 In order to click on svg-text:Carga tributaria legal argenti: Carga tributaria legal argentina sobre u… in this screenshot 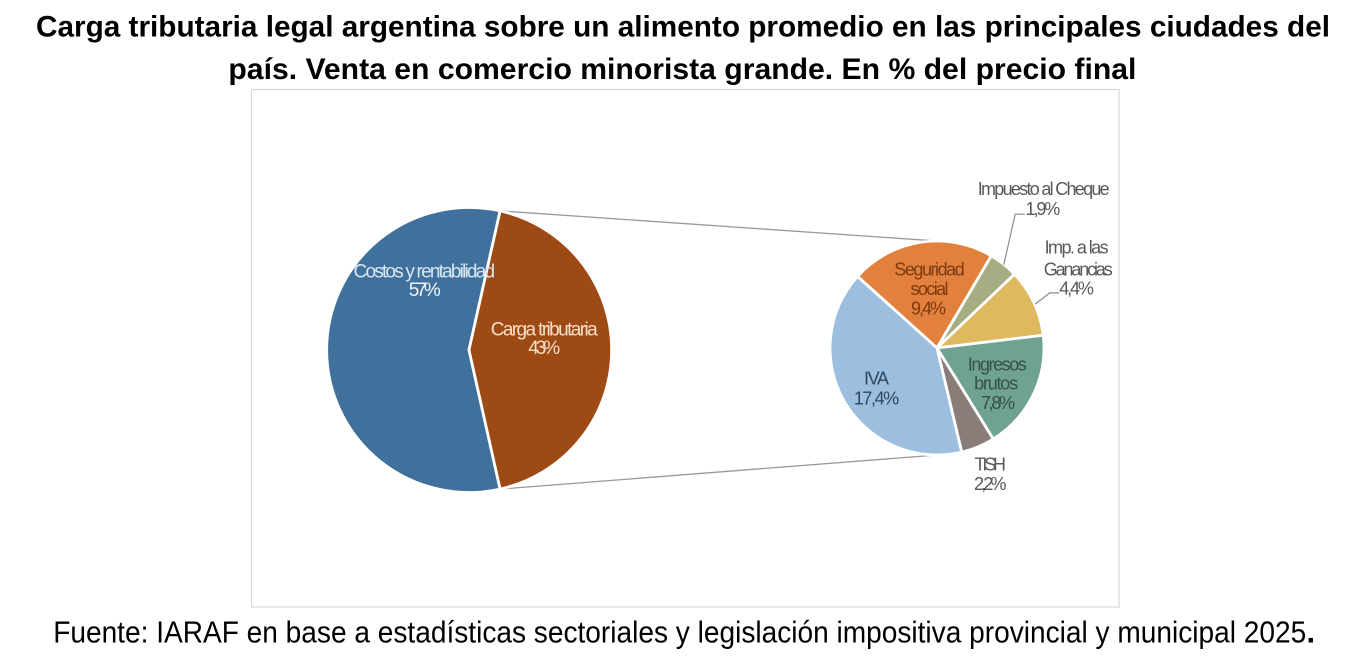, I will do `click(683, 27)`.